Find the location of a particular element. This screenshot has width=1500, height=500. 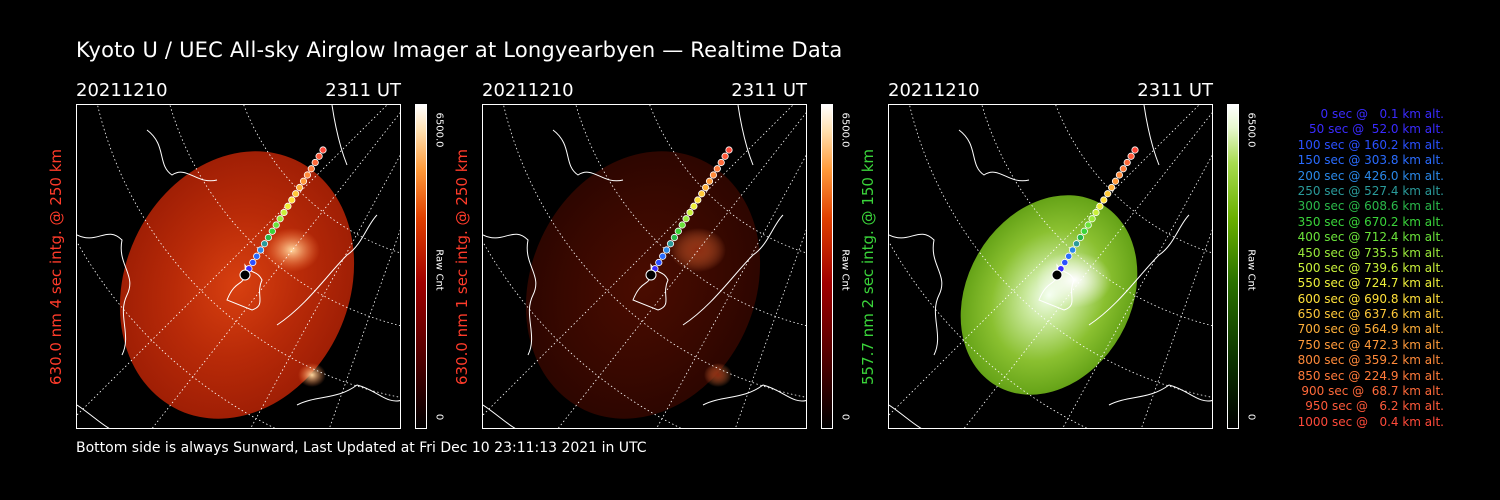

legend-row: 200 sec @ 426.0 km alt. is located at coordinates (1370, 175).